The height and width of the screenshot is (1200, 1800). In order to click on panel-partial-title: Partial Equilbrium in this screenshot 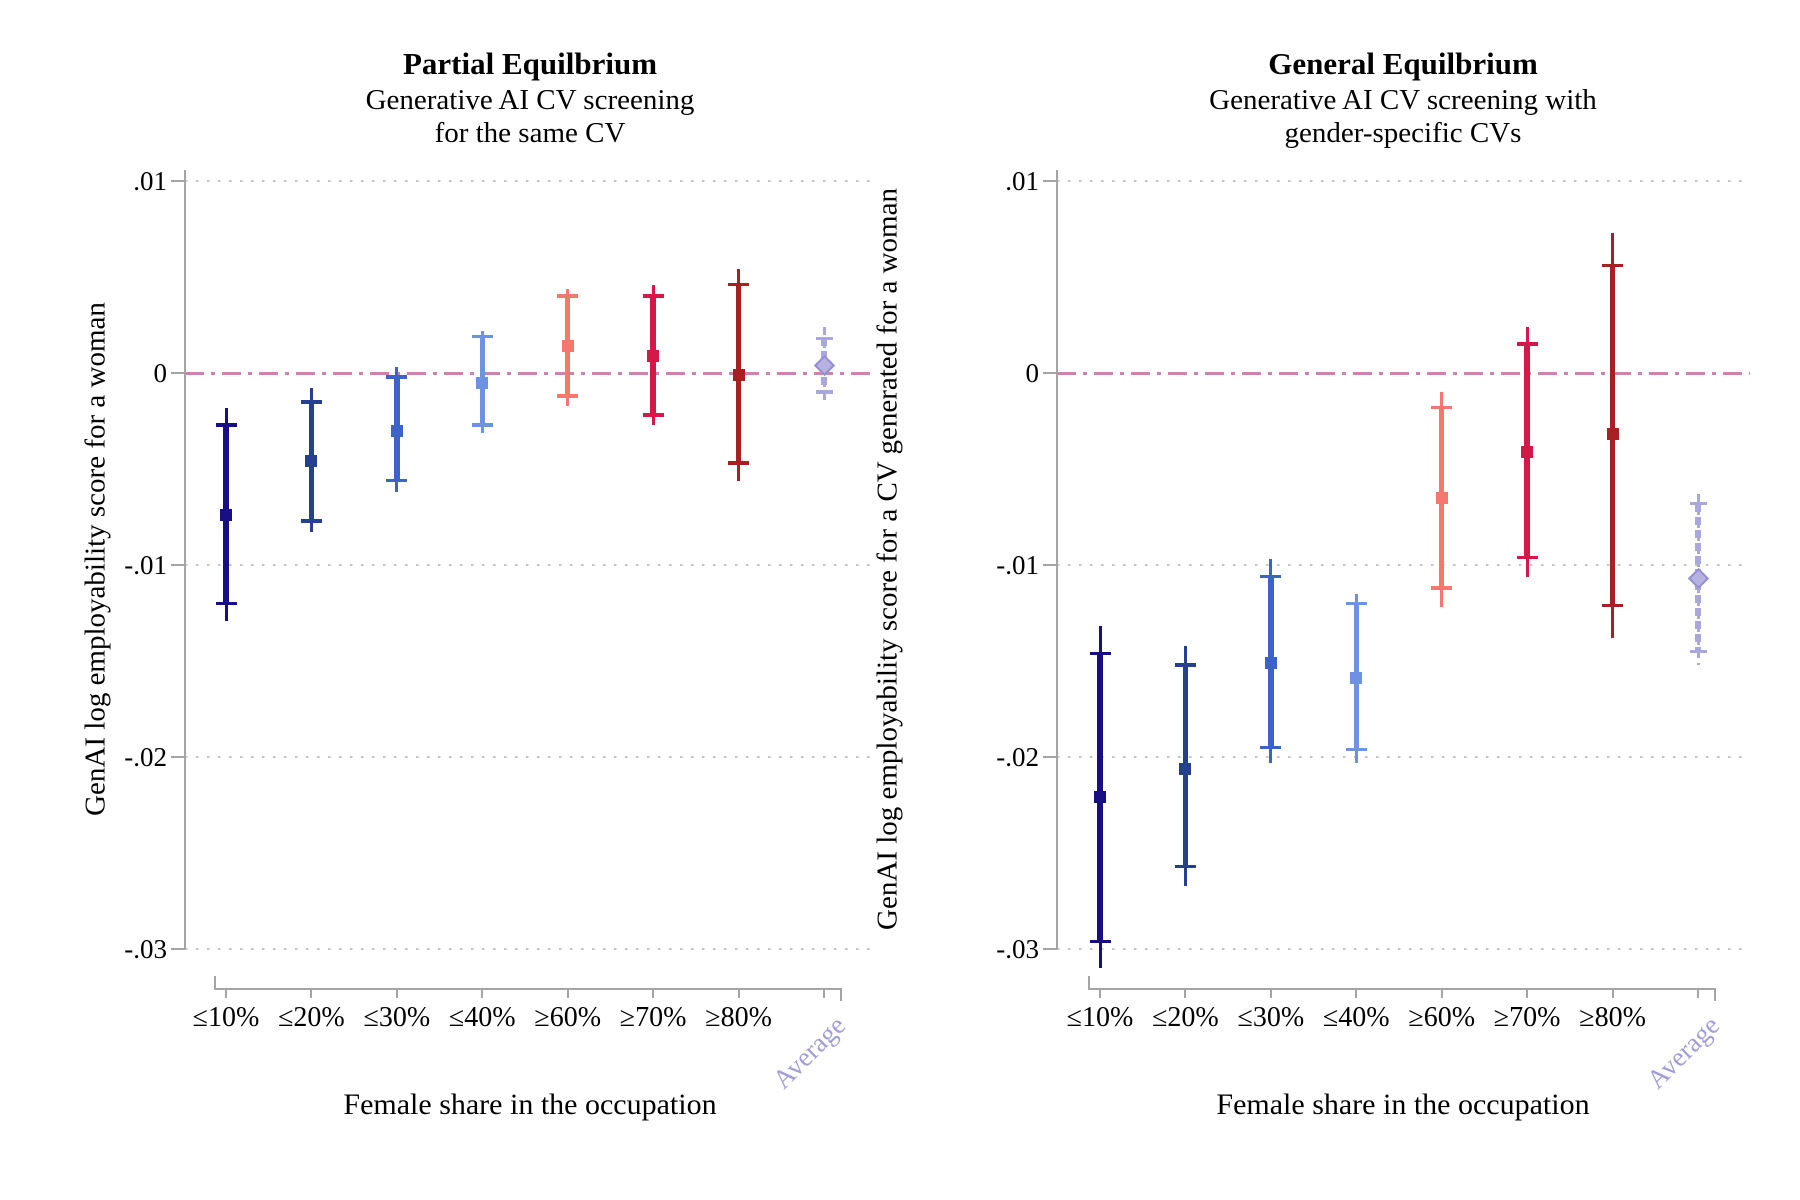, I will do `click(530, 63)`.